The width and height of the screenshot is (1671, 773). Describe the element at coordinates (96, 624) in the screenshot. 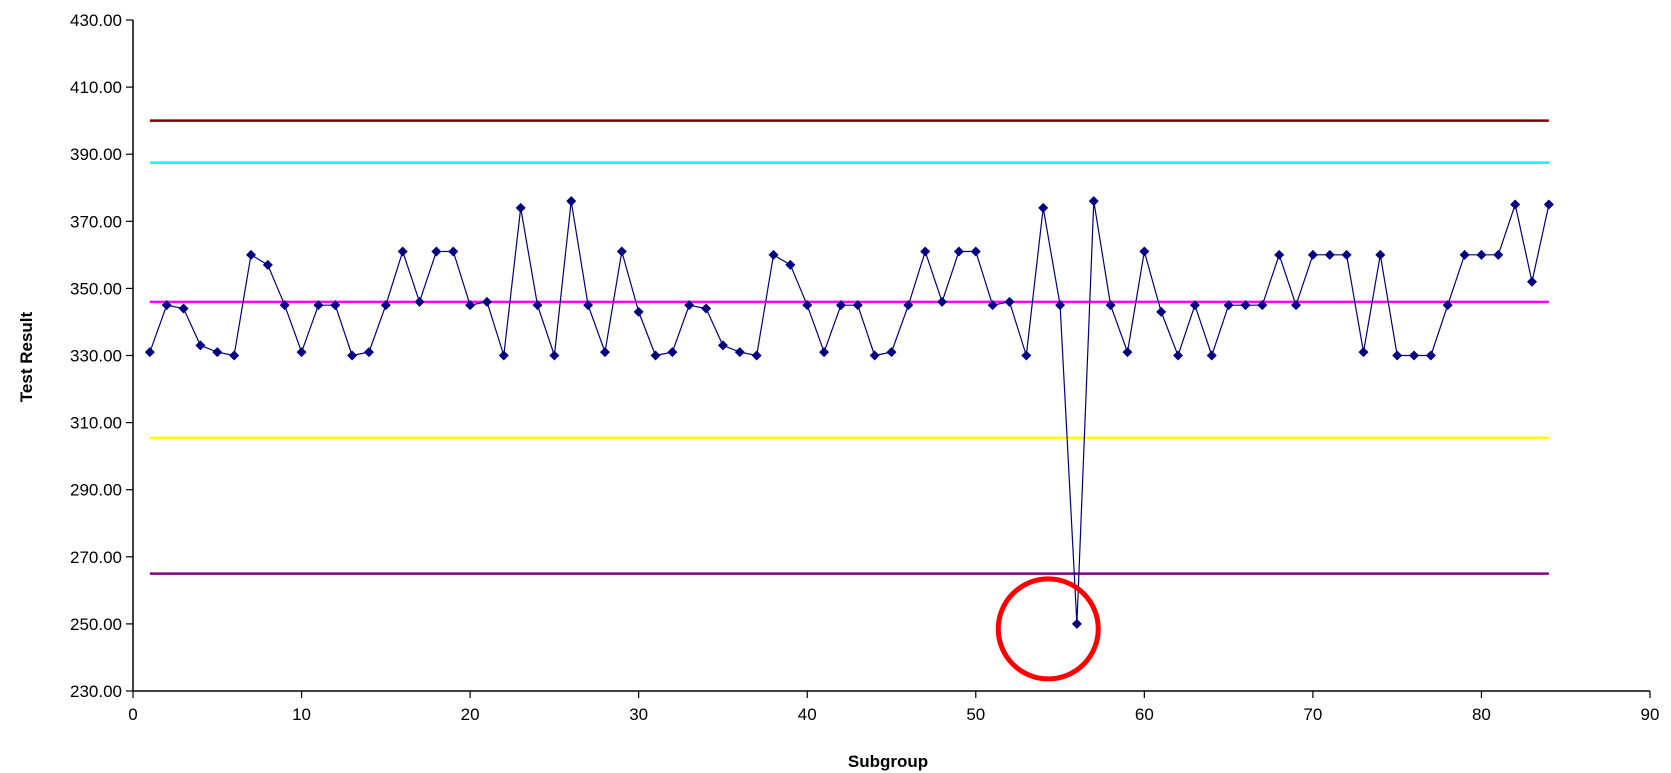

I see `y-tick-label: 250.00` at that location.